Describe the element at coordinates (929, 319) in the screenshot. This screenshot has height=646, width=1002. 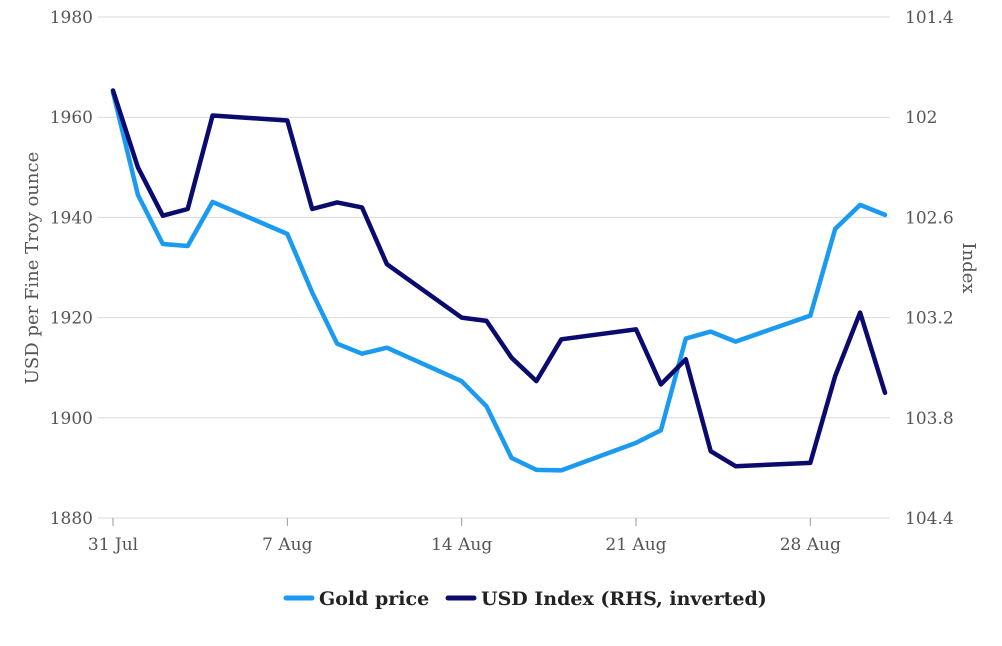
I see `right-tick-label: 103.2` at that location.